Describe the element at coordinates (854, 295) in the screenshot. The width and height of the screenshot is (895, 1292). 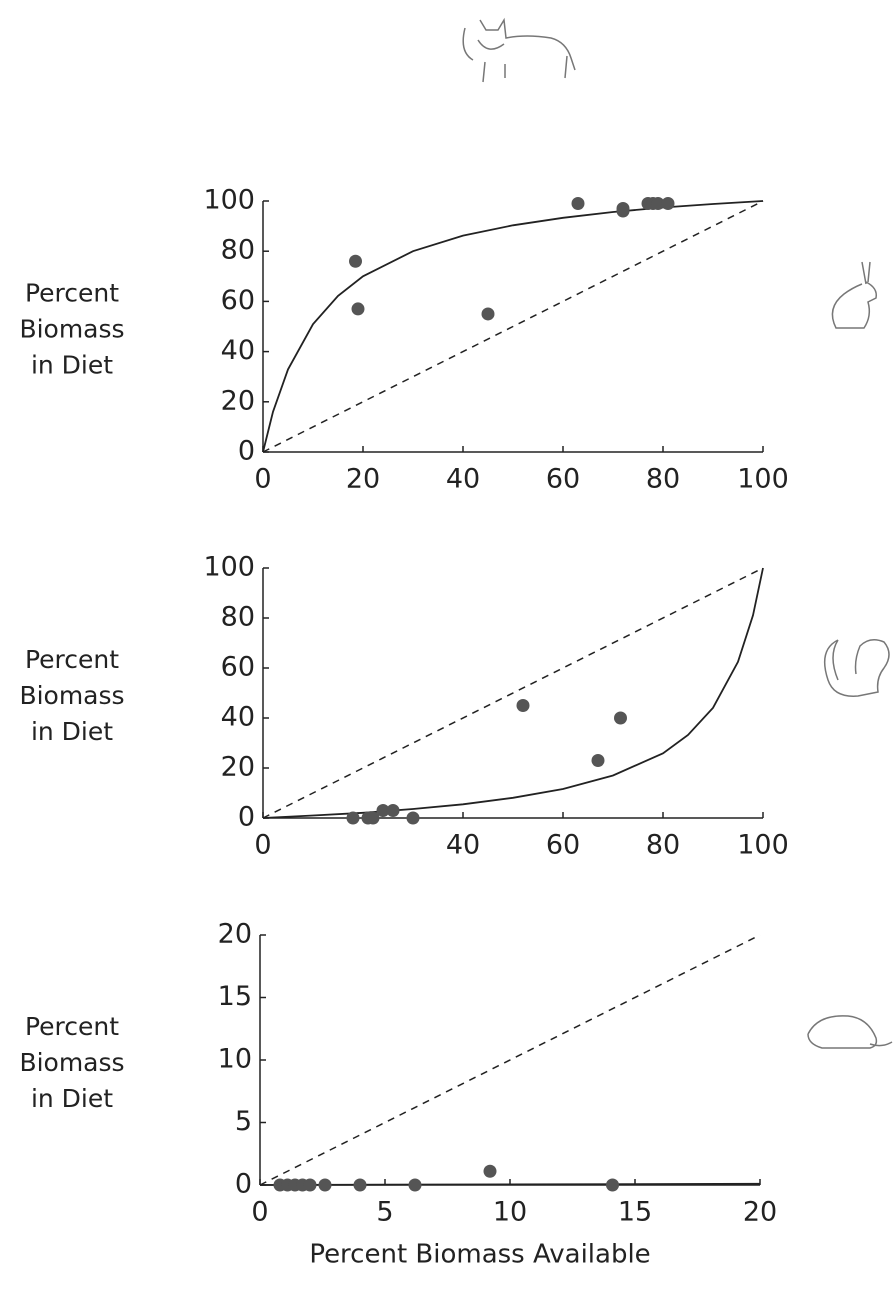
I see `hare-icon` at that location.